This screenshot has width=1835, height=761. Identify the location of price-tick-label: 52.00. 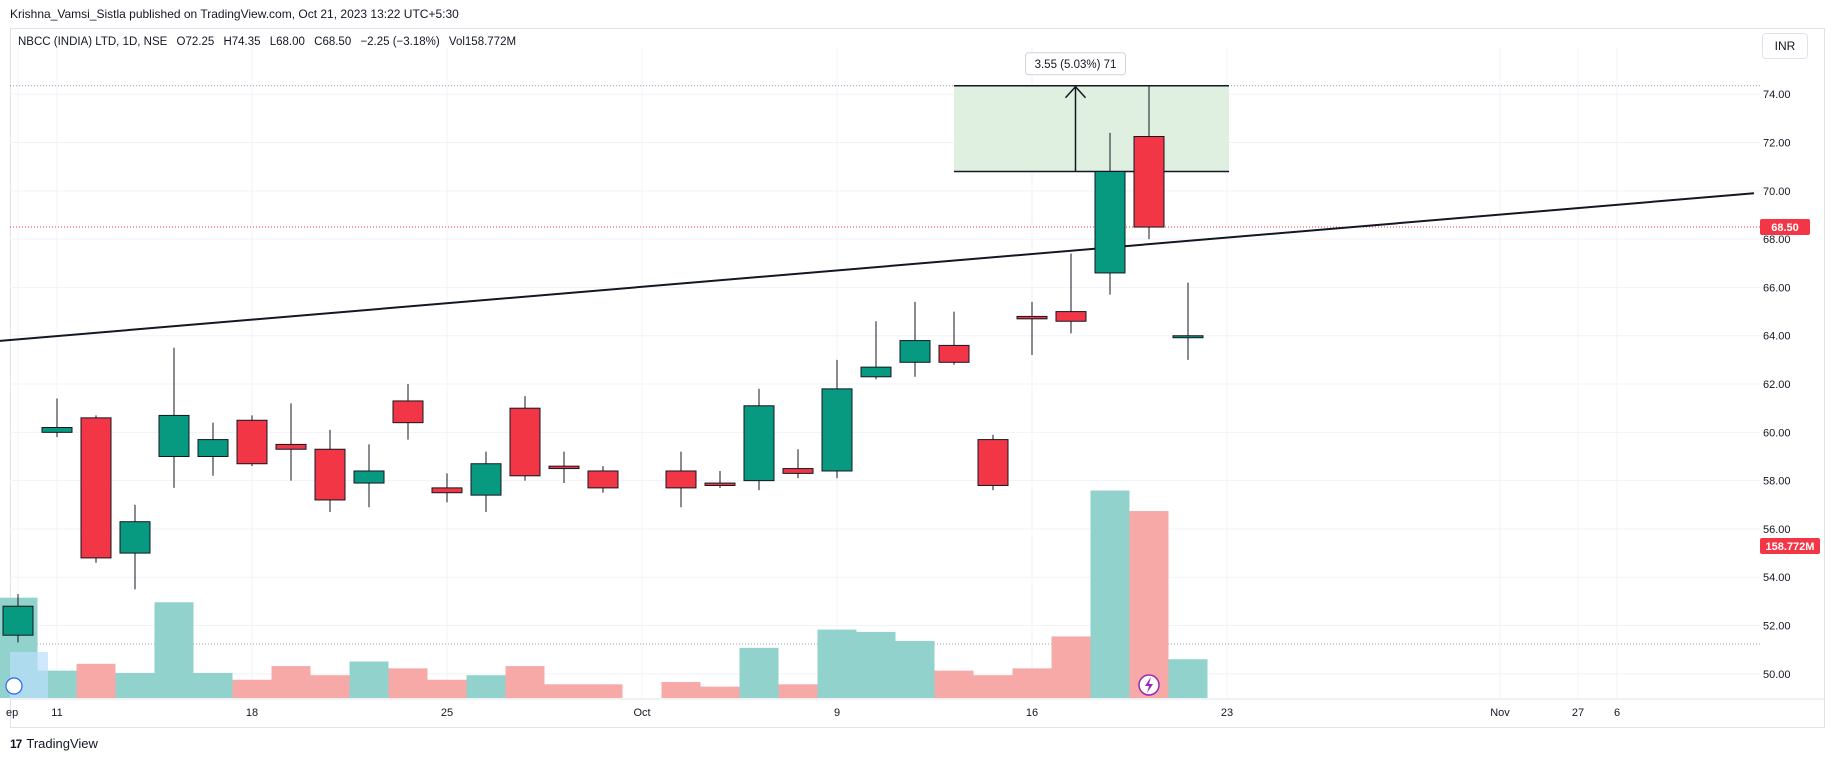
(1777, 627).